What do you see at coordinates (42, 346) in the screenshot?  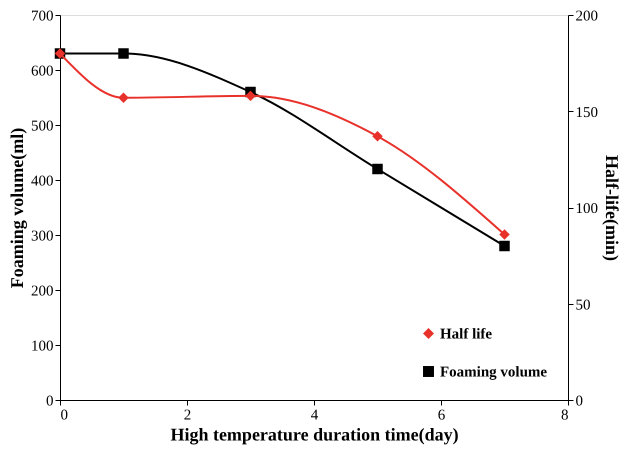 I see `y-tick-label: 100` at bounding box center [42, 346].